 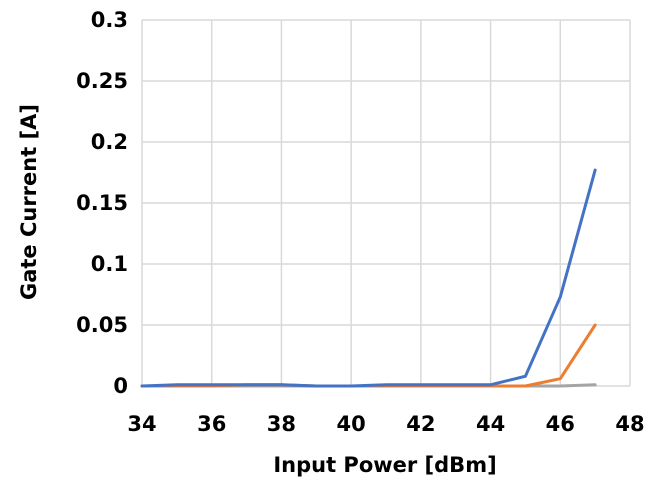 I want to click on y-tick-label: 0, so click(x=120, y=386).